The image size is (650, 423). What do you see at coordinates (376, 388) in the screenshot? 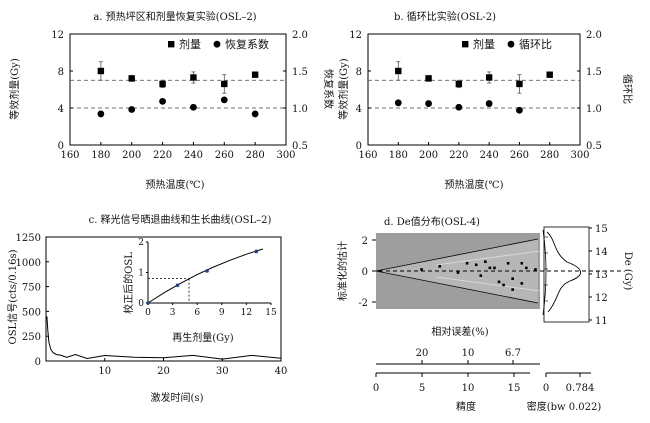
I see `d-precision-tick-label: 0` at bounding box center [376, 388].